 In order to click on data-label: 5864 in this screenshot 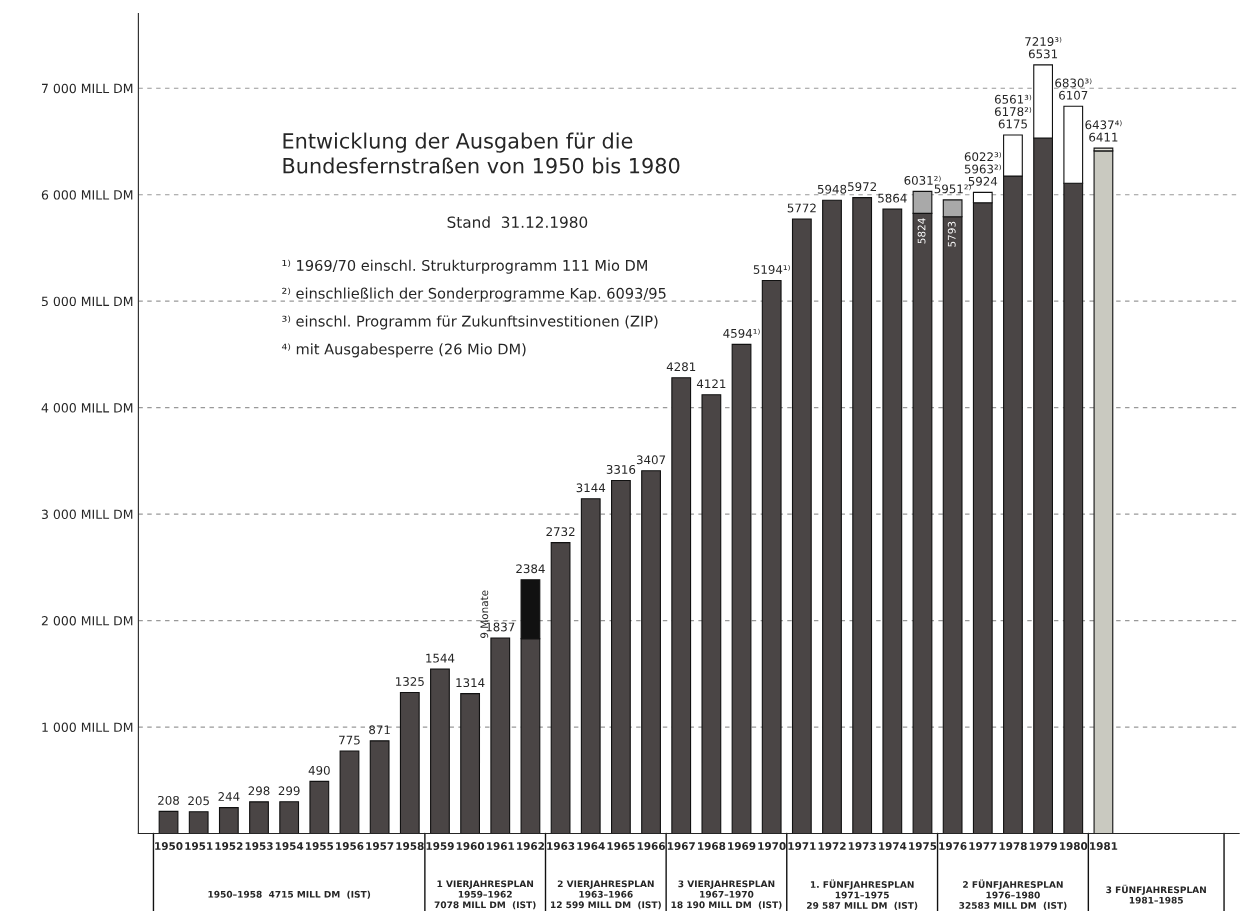, I will do `click(892, 198)`.